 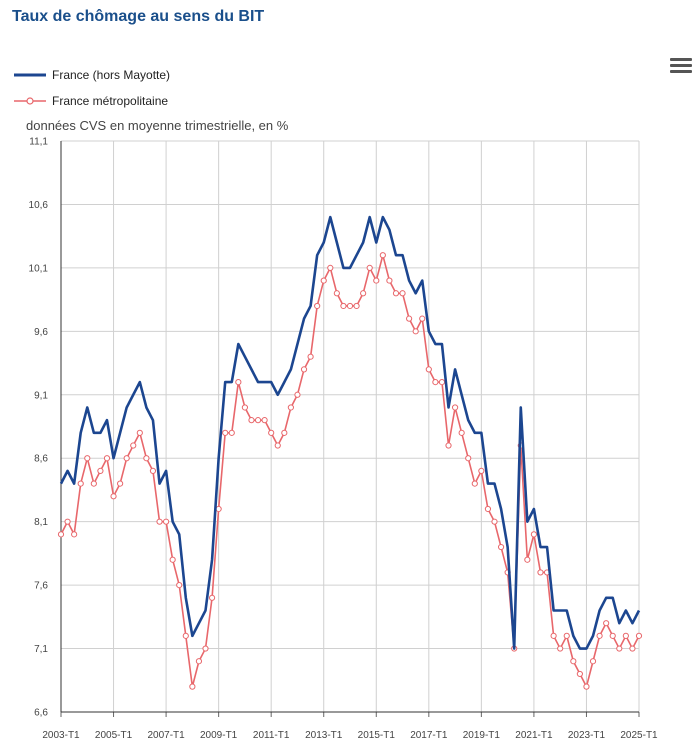 What do you see at coordinates (39, 205) in the screenshot?
I see `y-tick-label: 10,6` at bounding box center [39, 205].